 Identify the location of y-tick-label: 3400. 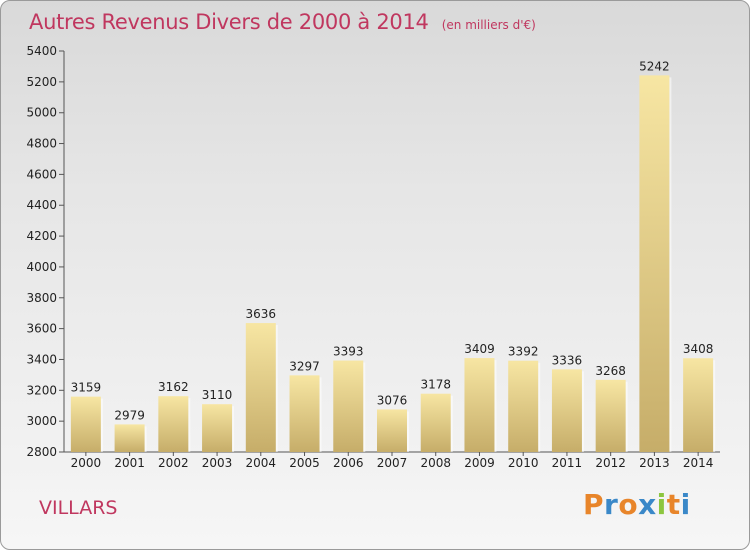
(41, 359).